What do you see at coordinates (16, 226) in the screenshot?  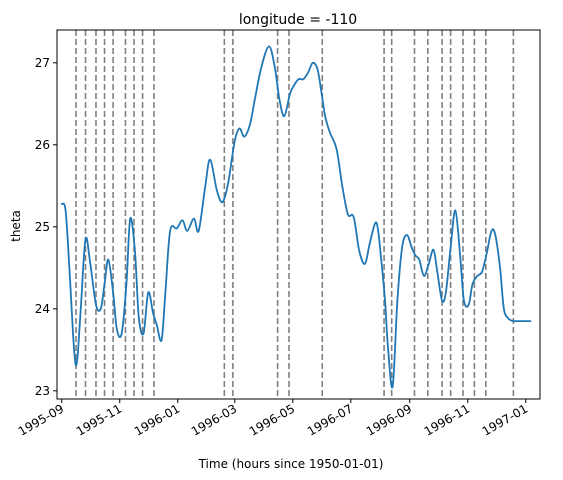 I see `y-axis-title: theta` at bounding box center [16, 226].